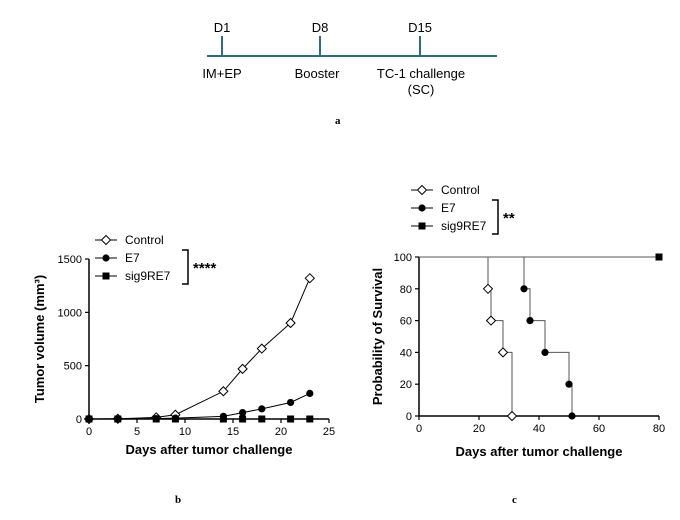 The image size is (680, 520). Describe the element at coordinates (421, 73) in the screenshot. I see `timeline-event-line: TC-1 challenge` at that location.